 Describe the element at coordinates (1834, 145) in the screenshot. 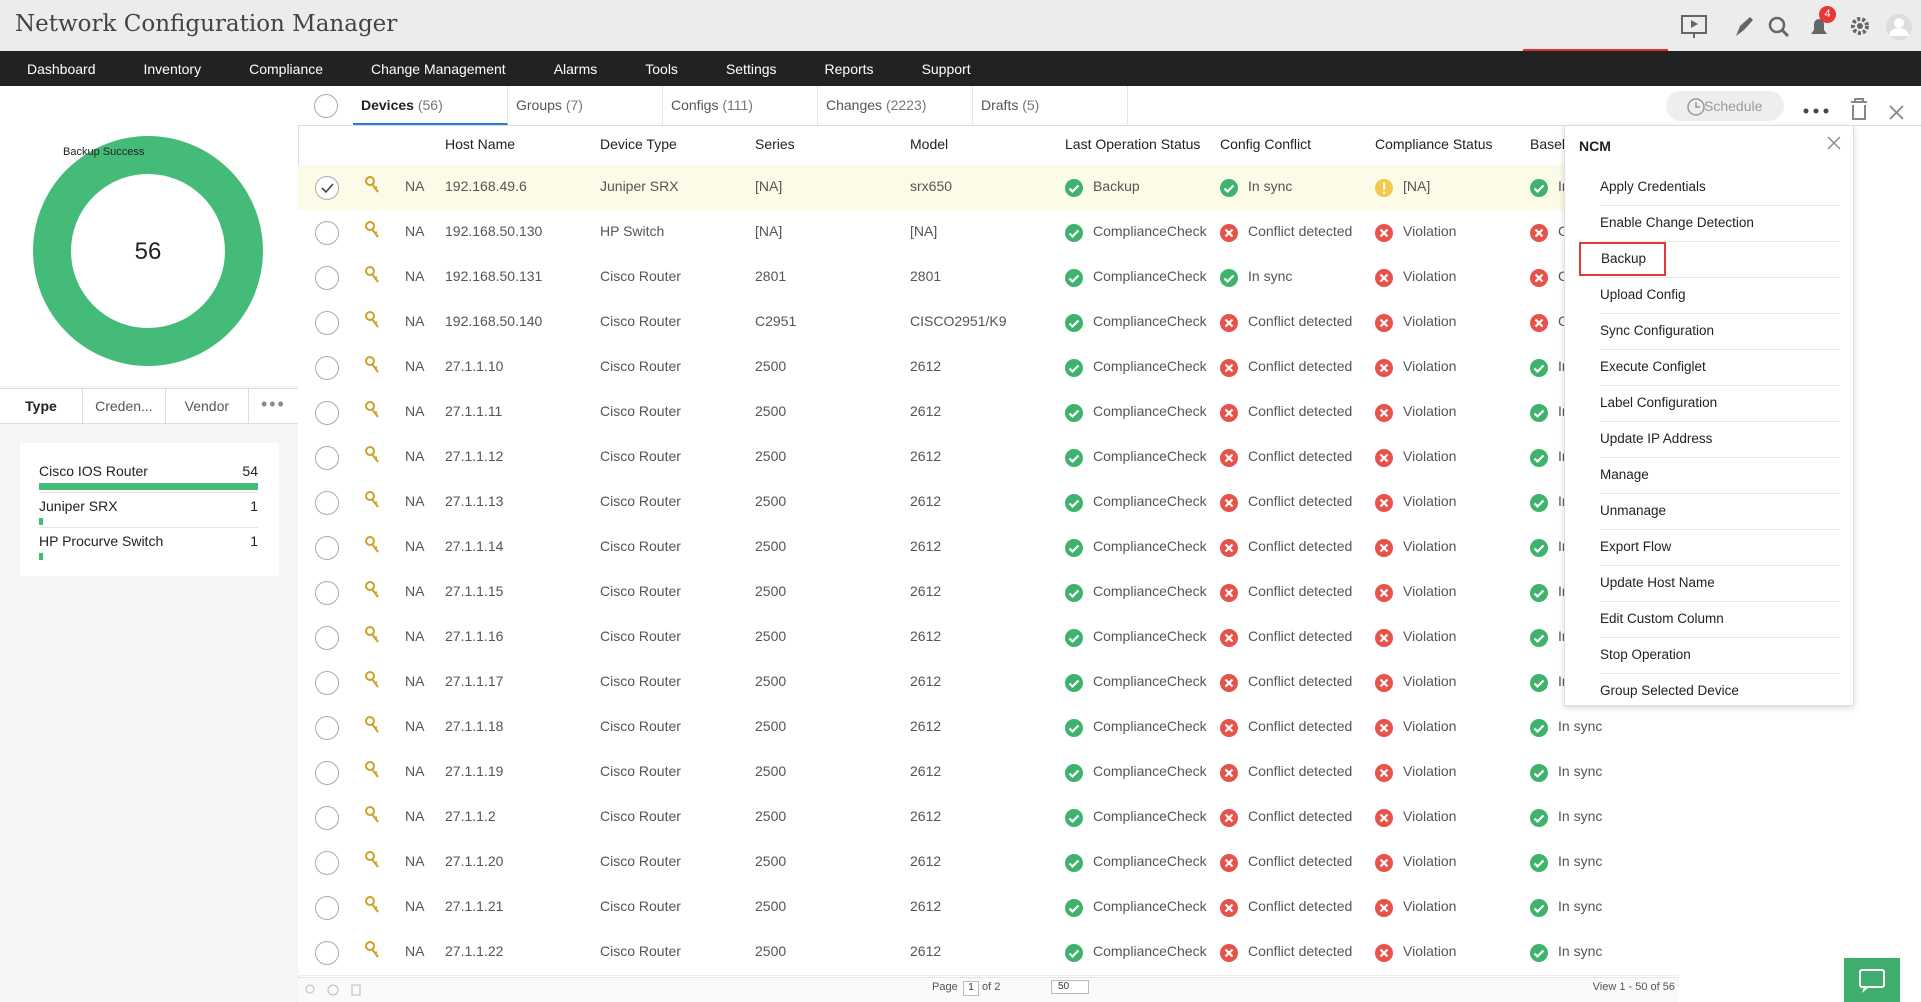

I see `menu-close` at that location.